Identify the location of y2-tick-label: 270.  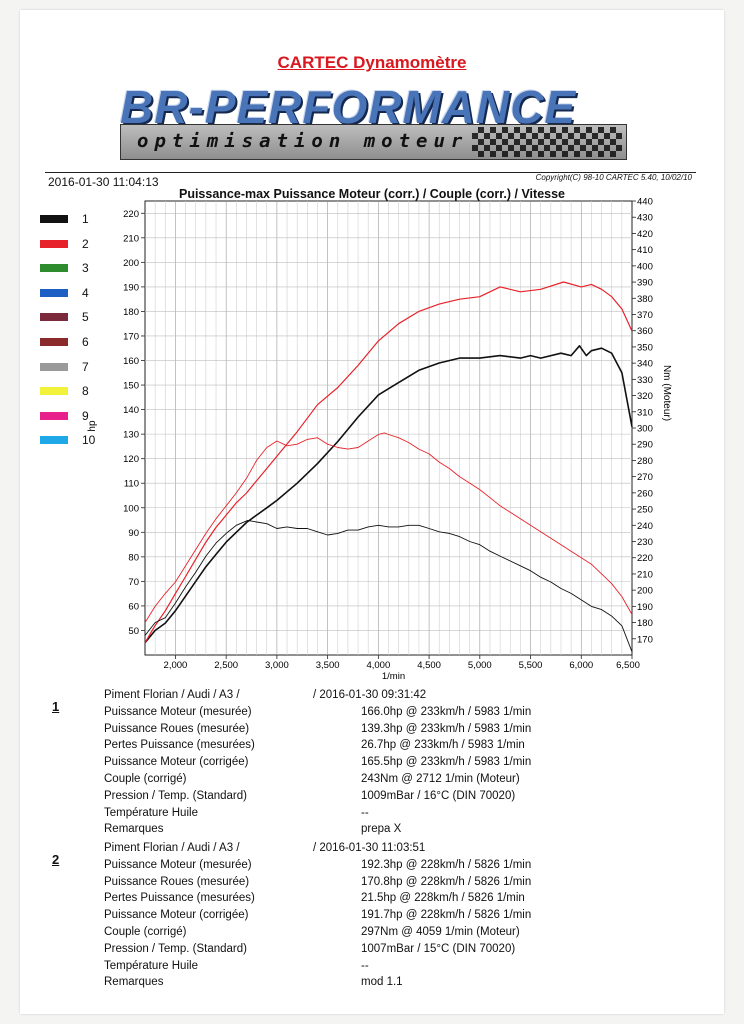
(645, 477).